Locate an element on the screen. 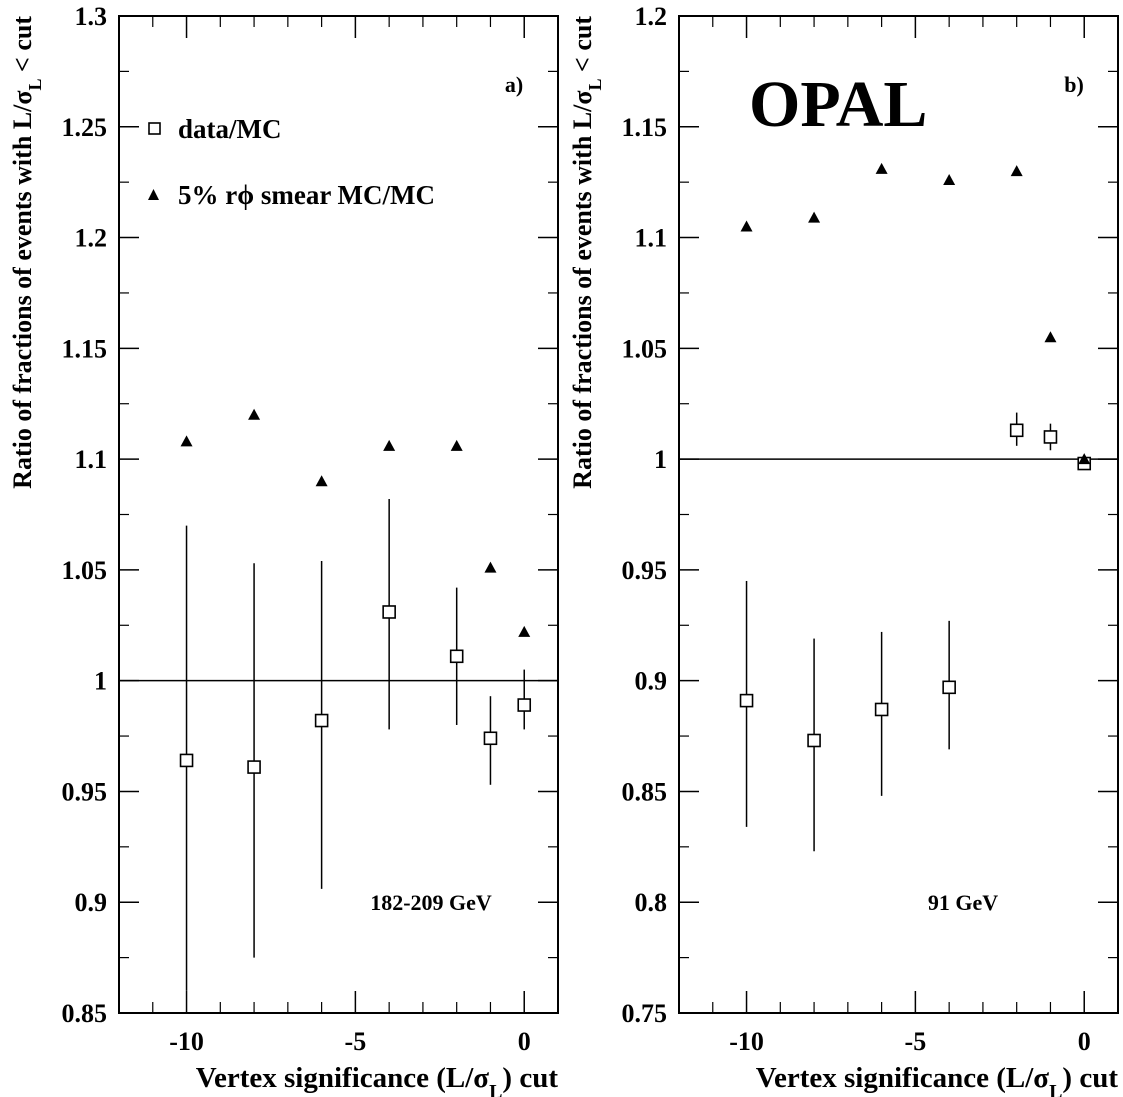 This screenshot has width=1123, height=1097. y-tick-label: 0.75 is located at coordinates (645, 1013).